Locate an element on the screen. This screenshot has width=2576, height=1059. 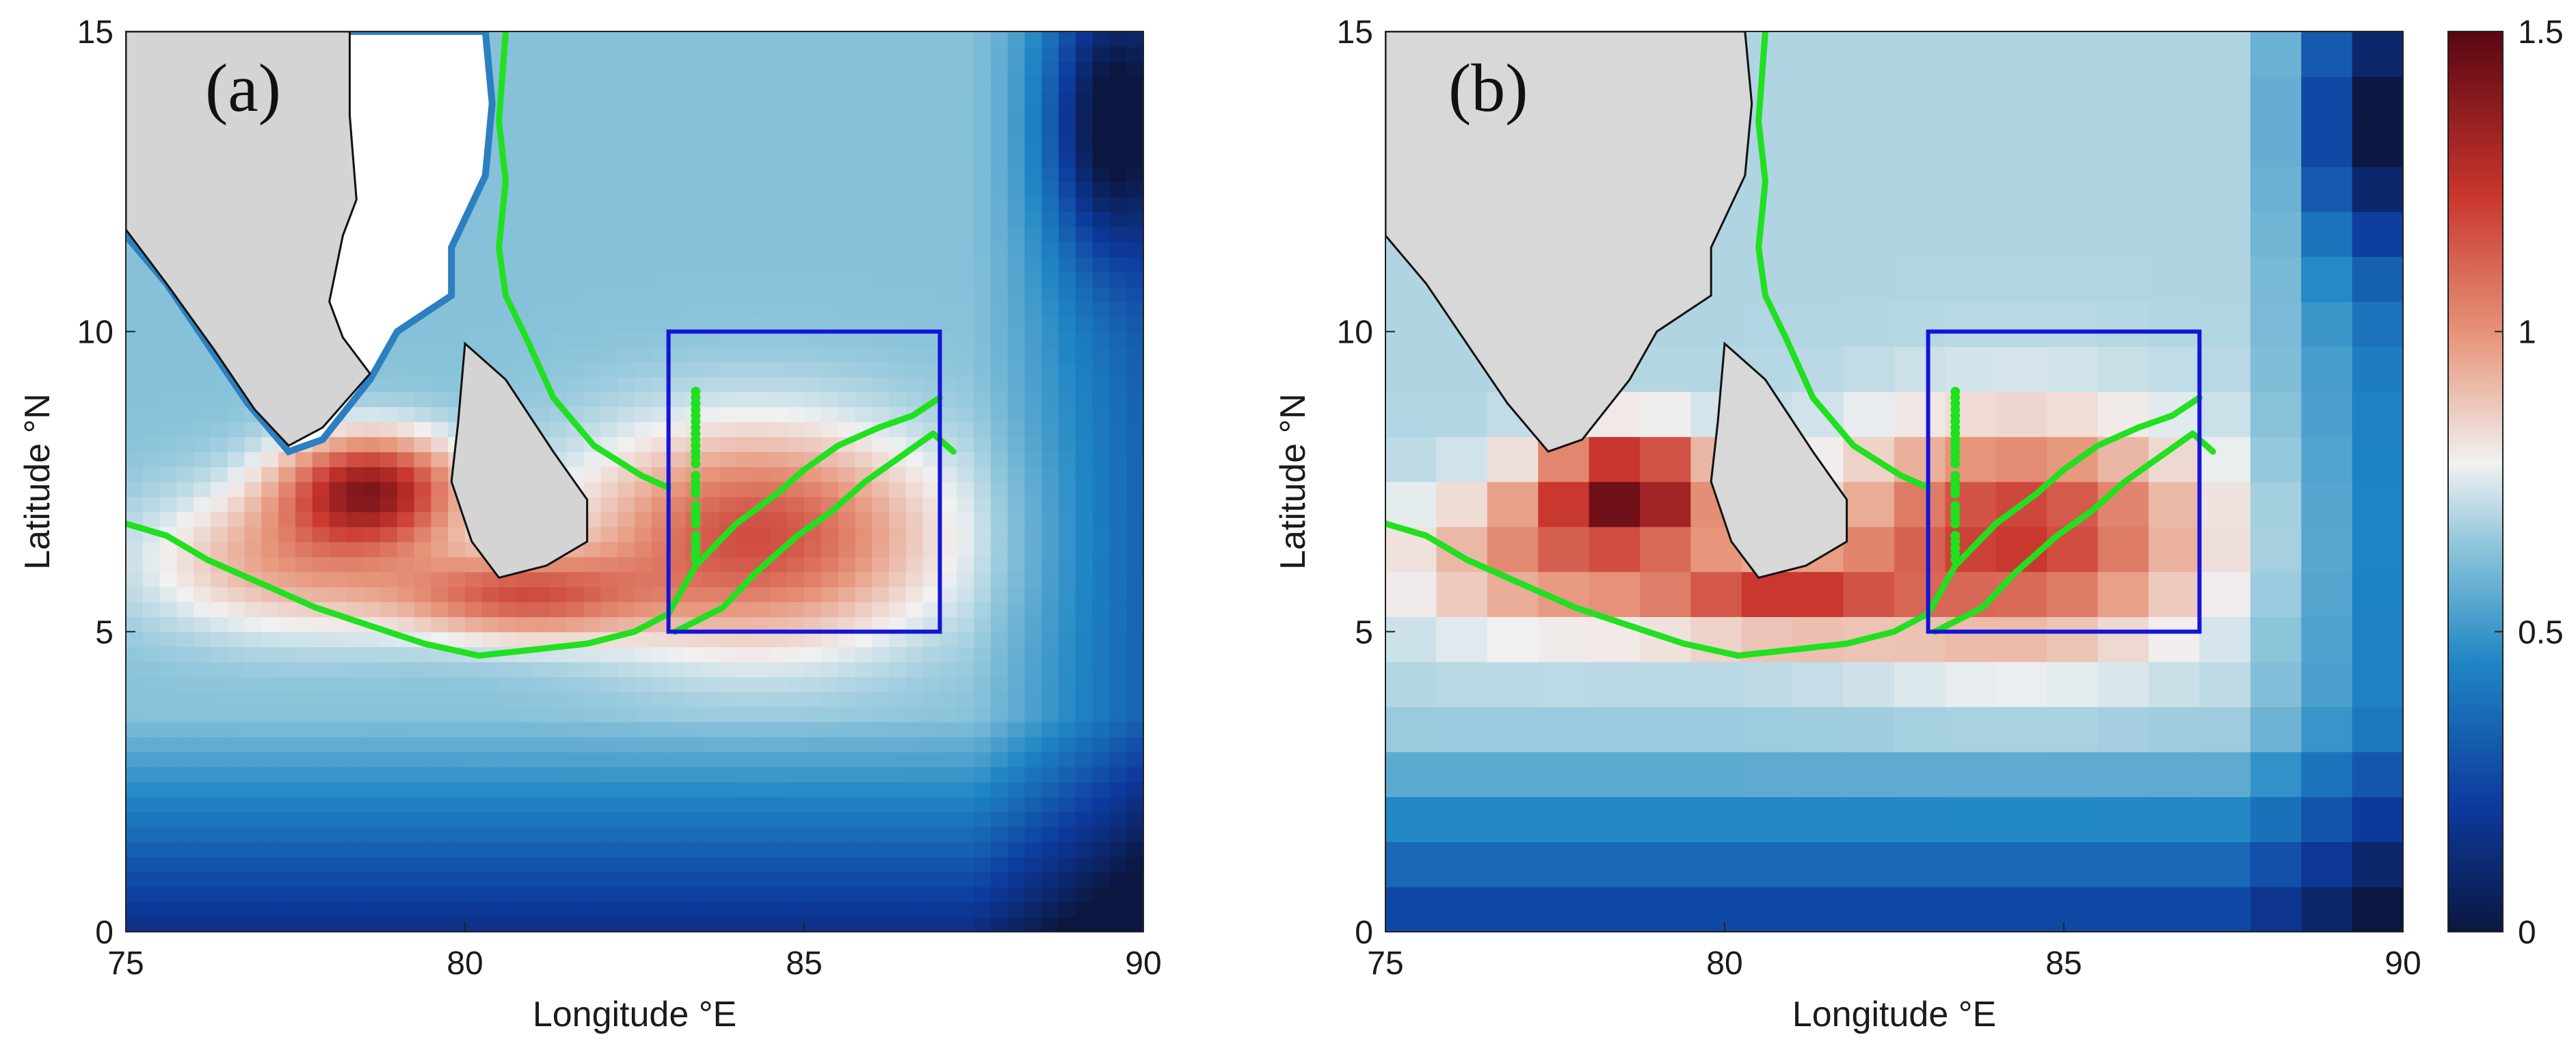
colorbar-ticks: 00.511.5 is located at coordinates (2529, 483).